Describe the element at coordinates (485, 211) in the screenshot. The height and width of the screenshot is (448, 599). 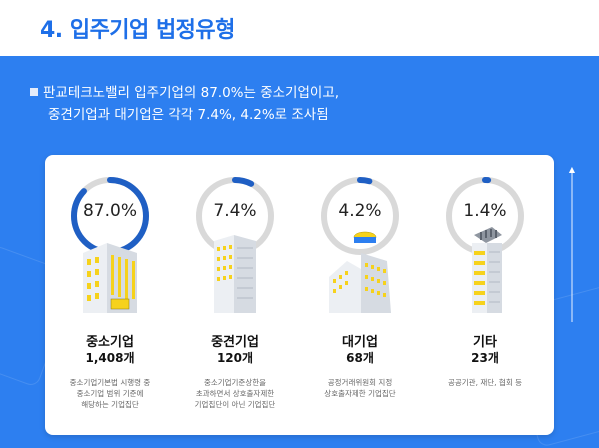
I see `percent-label: 1.4%` at that location.